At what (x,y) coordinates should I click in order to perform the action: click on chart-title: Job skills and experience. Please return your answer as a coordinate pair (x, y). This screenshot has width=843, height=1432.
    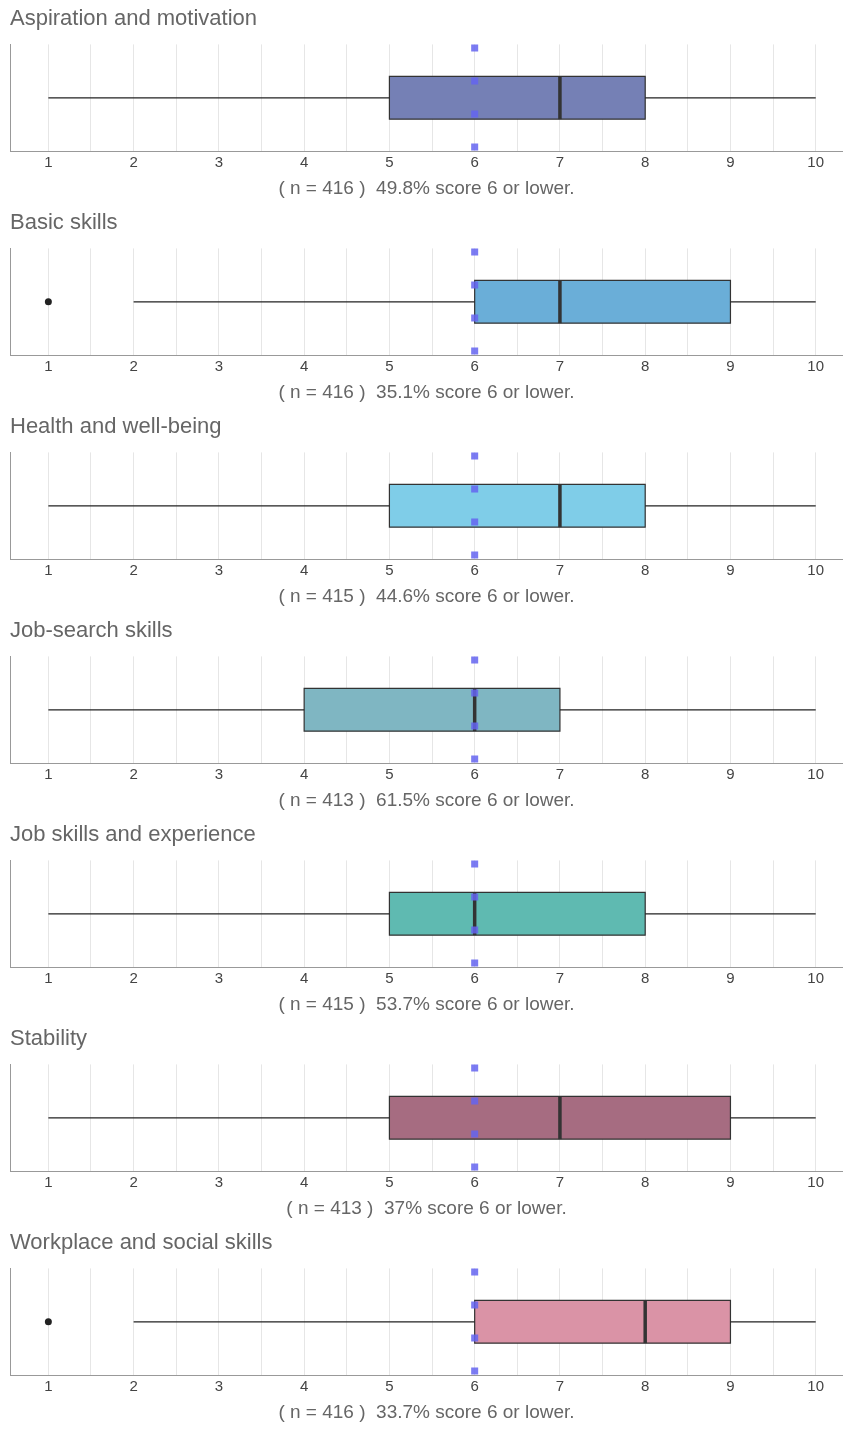
    Looking at the image, I should click on (133, 834).